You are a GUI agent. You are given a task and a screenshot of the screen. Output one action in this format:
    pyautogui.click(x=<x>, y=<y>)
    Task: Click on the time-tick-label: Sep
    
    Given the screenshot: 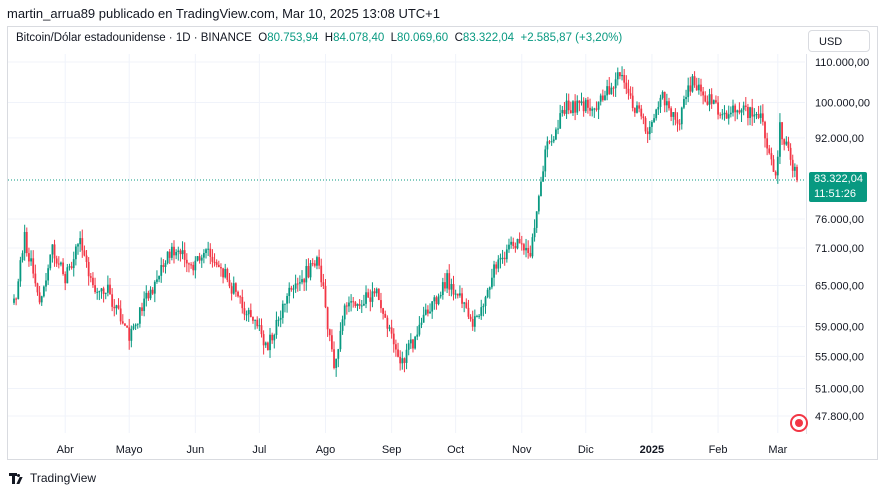 What is the action you would take?
    pyautogui.click(x=392, y=450)
    